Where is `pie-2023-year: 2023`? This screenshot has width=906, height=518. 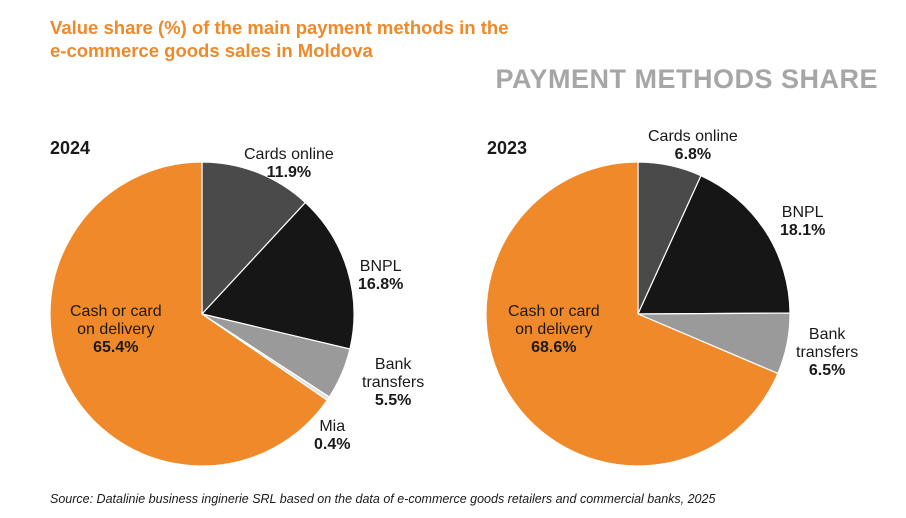
pie-2023-year: 2023 is located at coordinates (507, 148).